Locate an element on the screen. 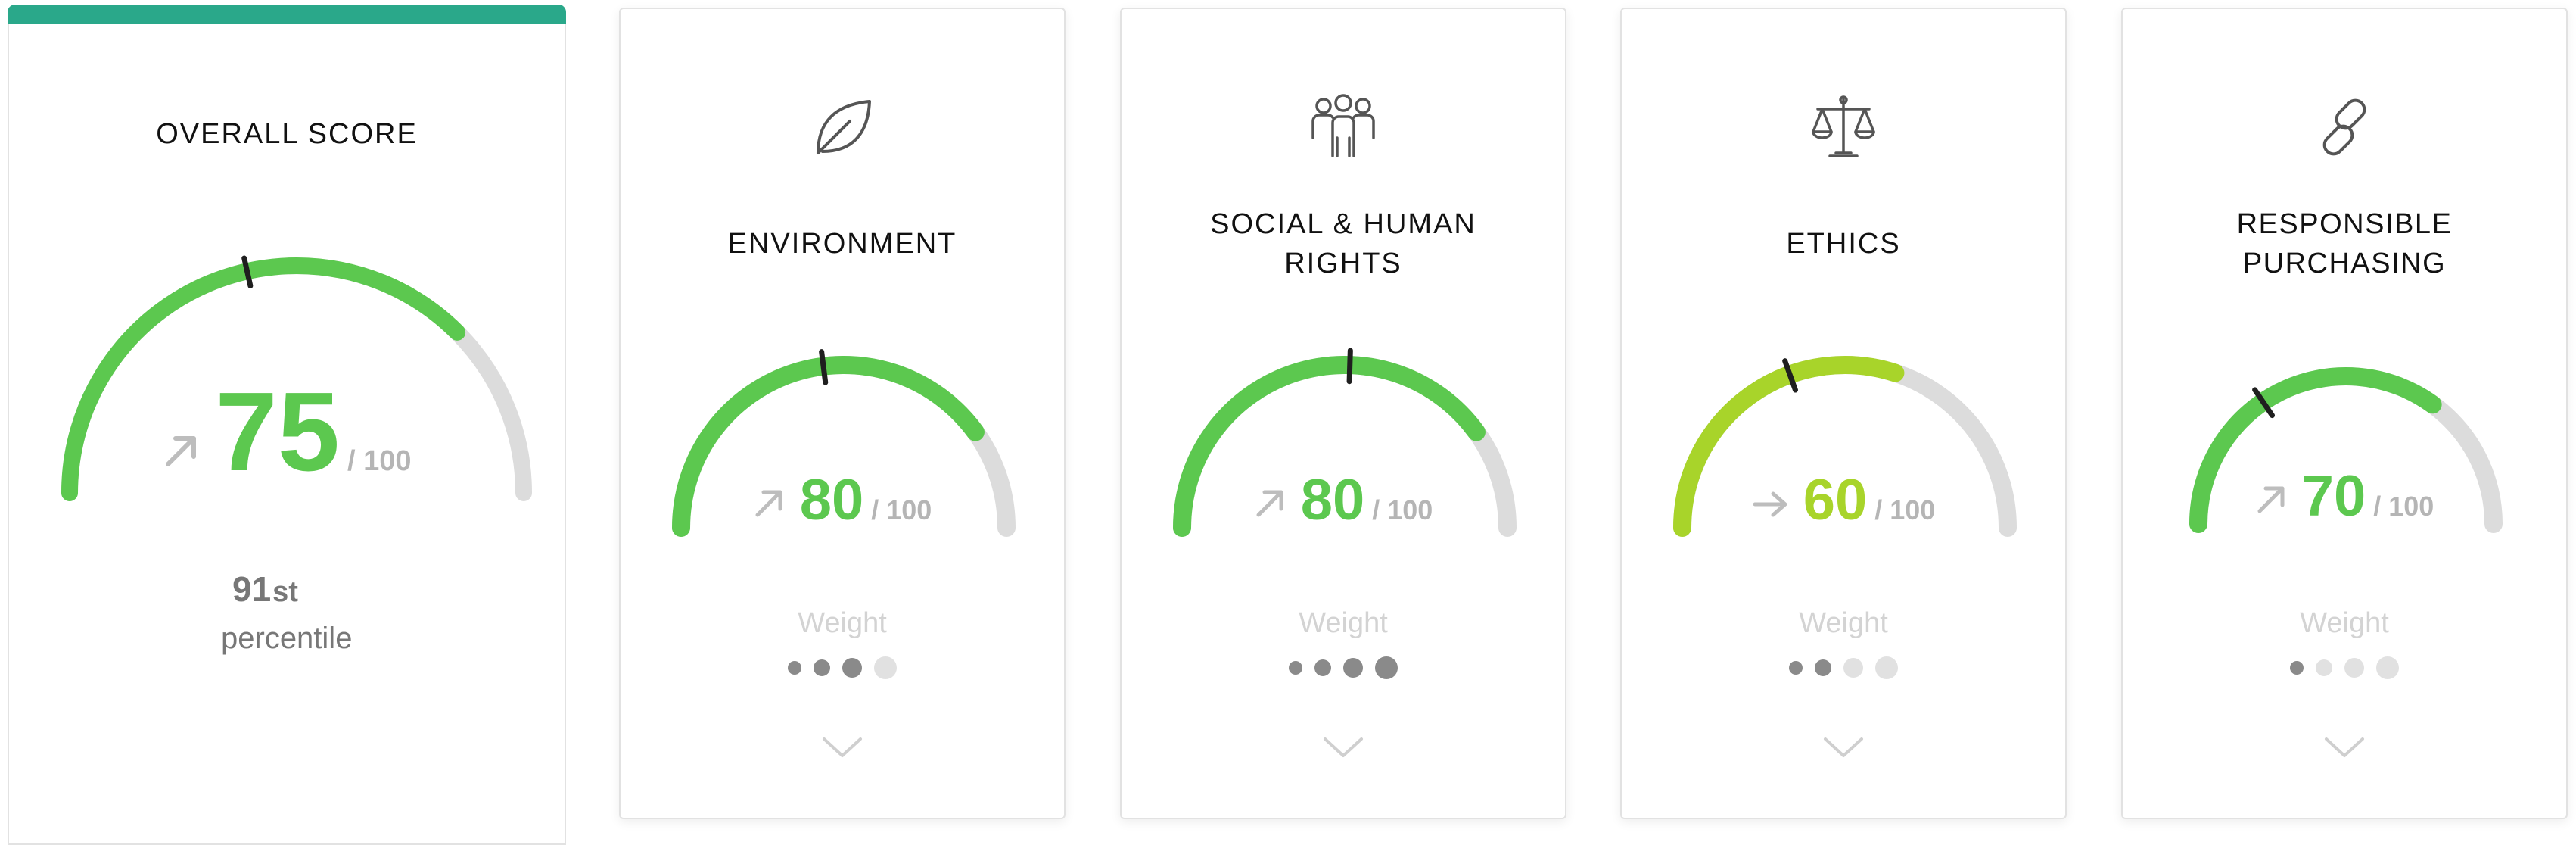  percentile-rank: 91st is located at coordinates (265, 589).